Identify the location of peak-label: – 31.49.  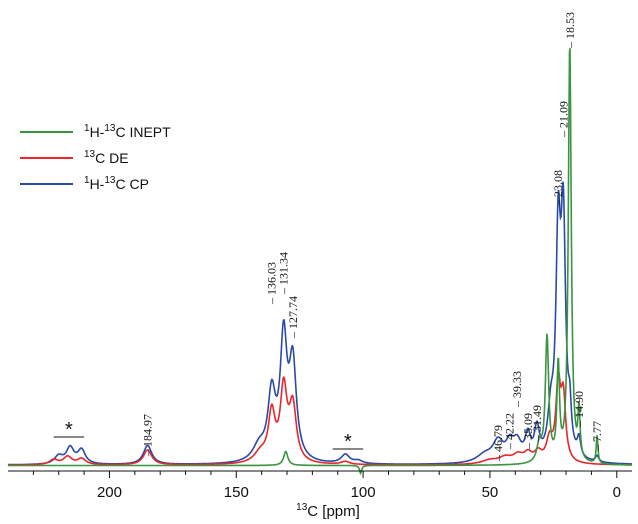
(537, 423).